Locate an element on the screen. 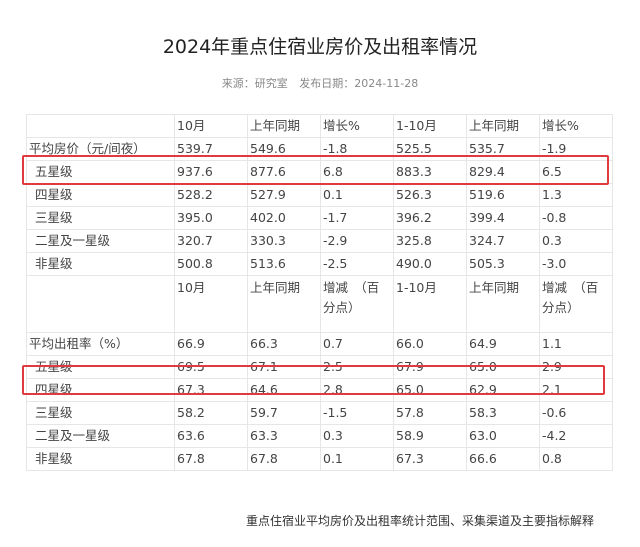 The image size is (640, 547). table-row: 平均出租率（%） 66.9 66.3 0.7 66.0 64.9 1.1 is located at coordinates (319, 344).